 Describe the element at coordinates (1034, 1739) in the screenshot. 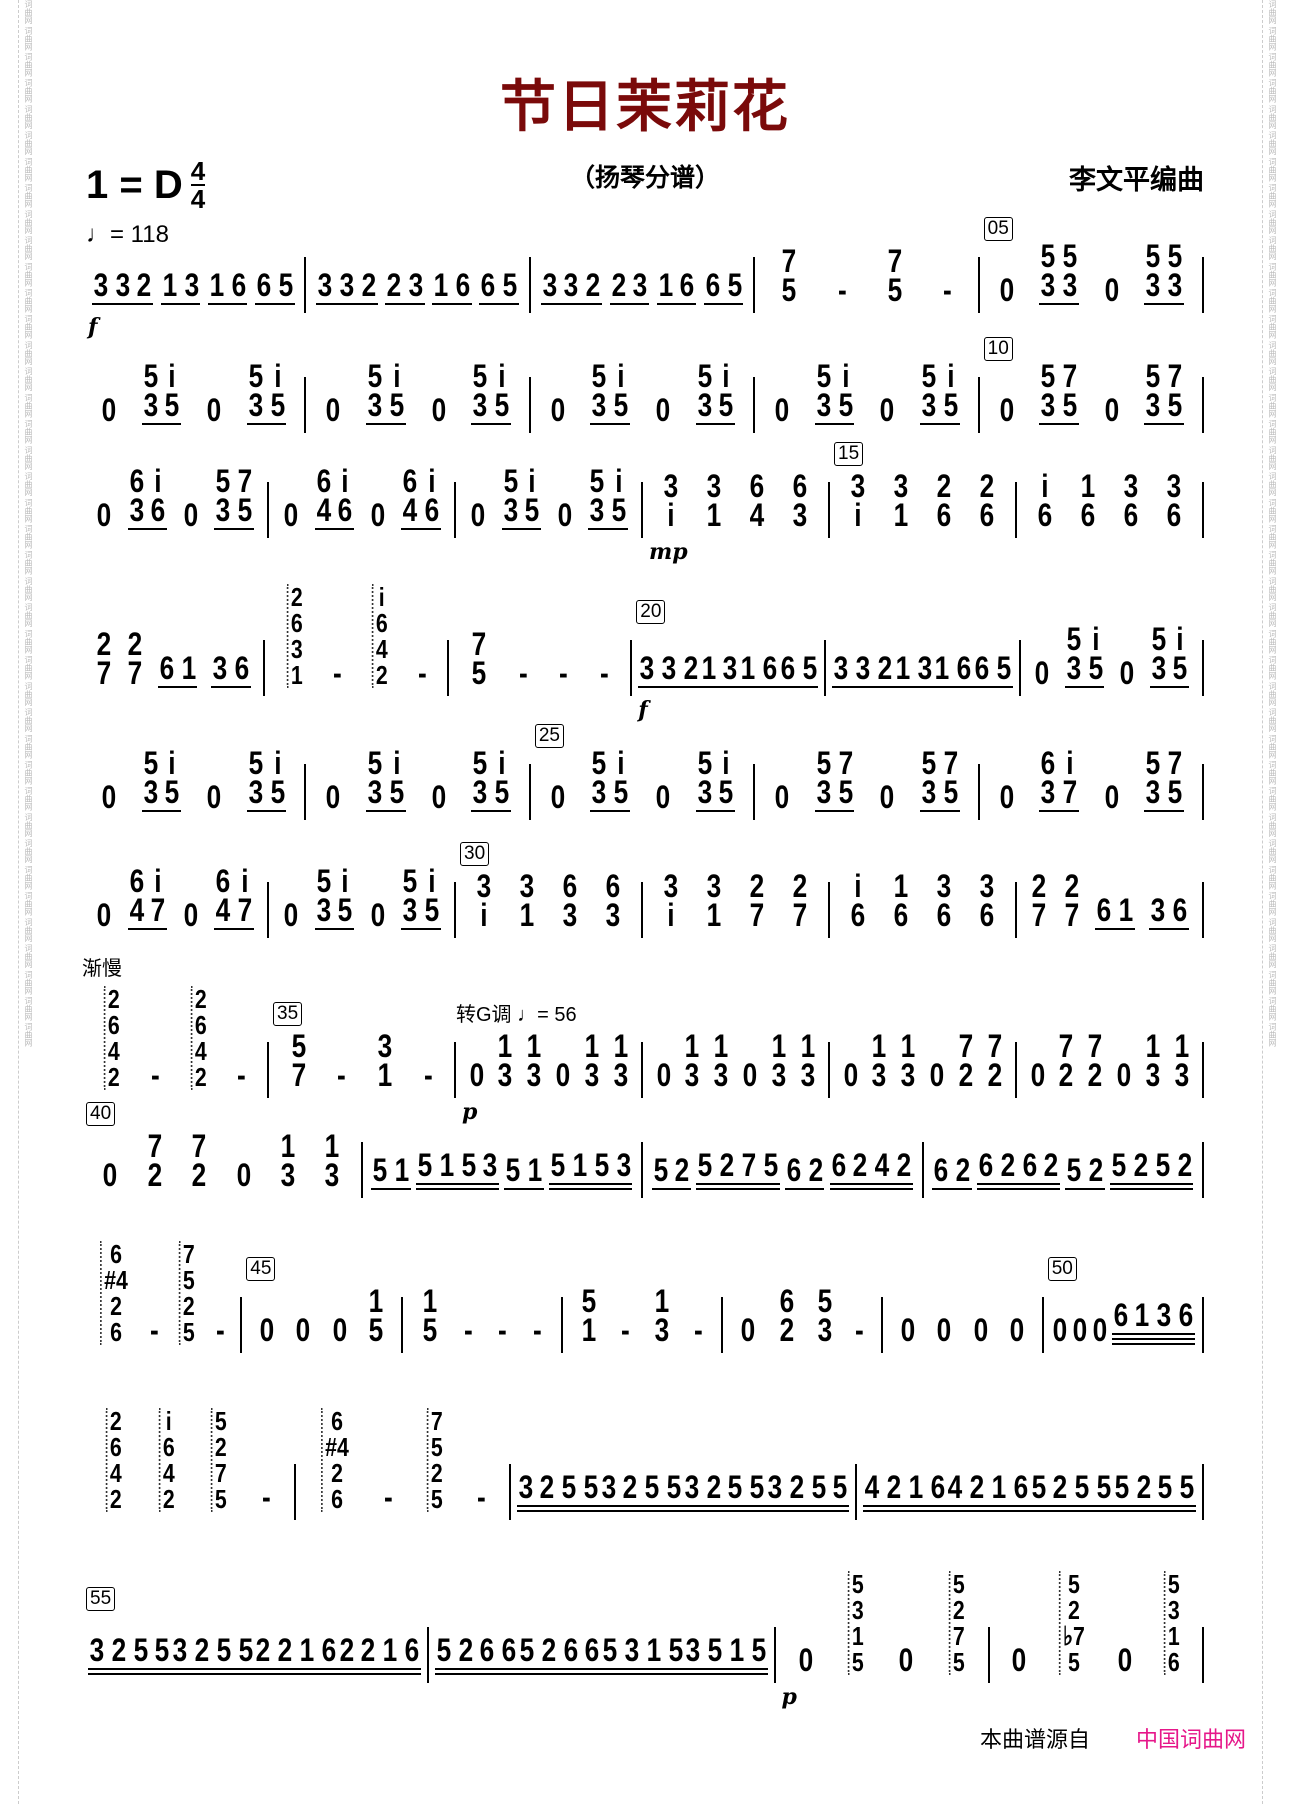

I see `footer-text: 本曲谱源自` at that location.